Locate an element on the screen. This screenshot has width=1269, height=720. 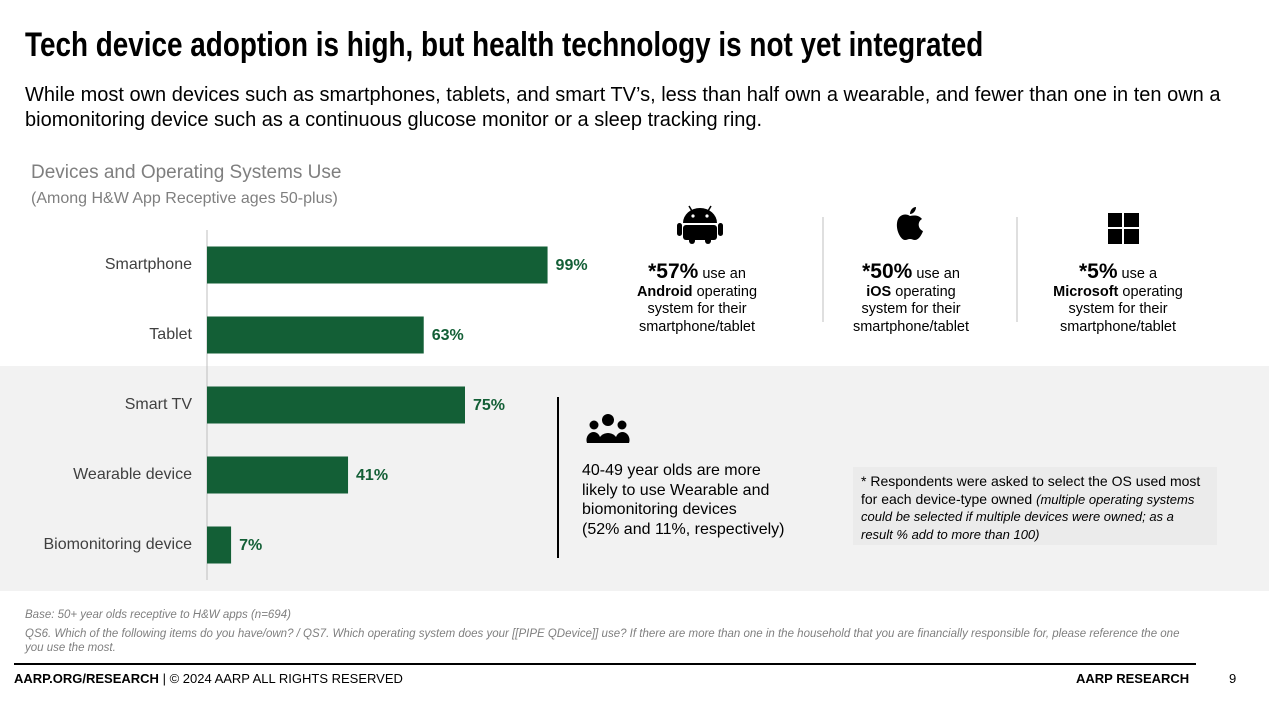
os-value: *57% is located at coordinates (673, 271).